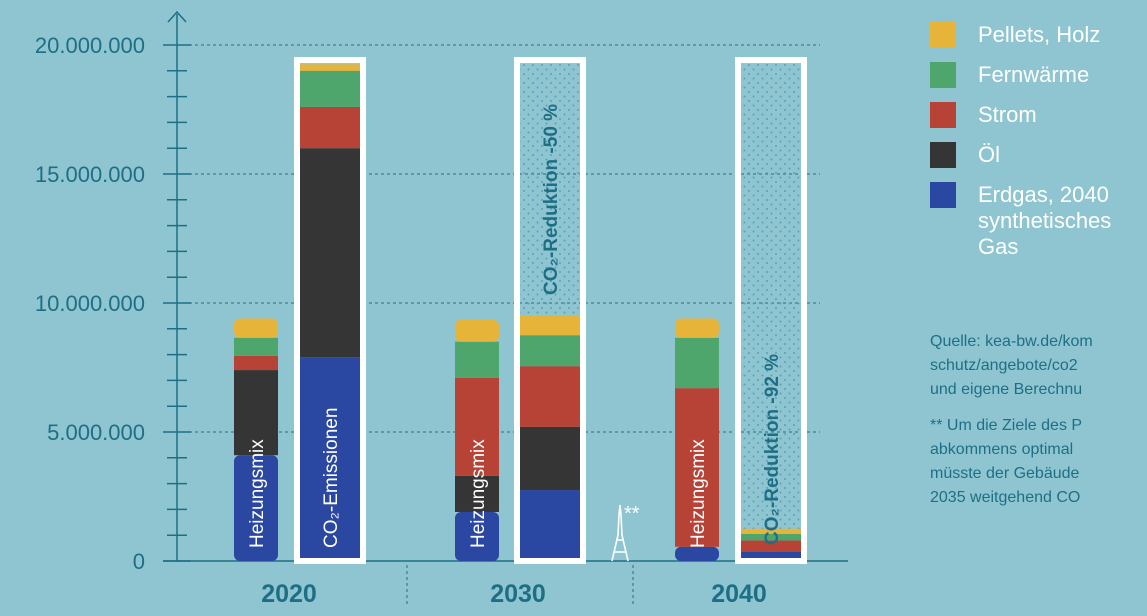 The height and width of the screenshot is (616, 1147). I want to click on annotation-marker: **, so click(632, 514).